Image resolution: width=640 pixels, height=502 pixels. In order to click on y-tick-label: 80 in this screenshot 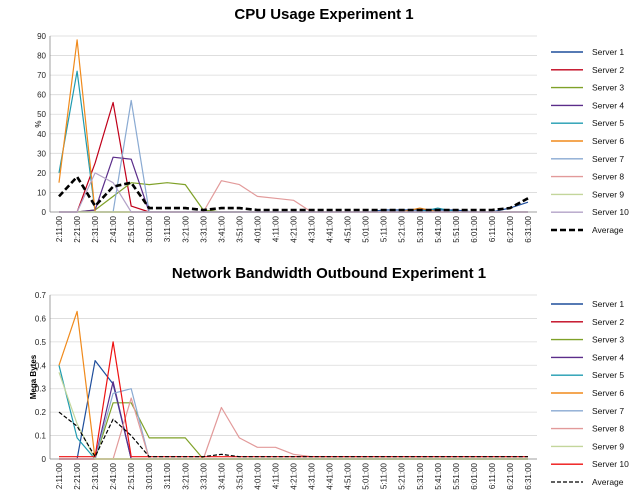, I will do `click(41, 56)`.